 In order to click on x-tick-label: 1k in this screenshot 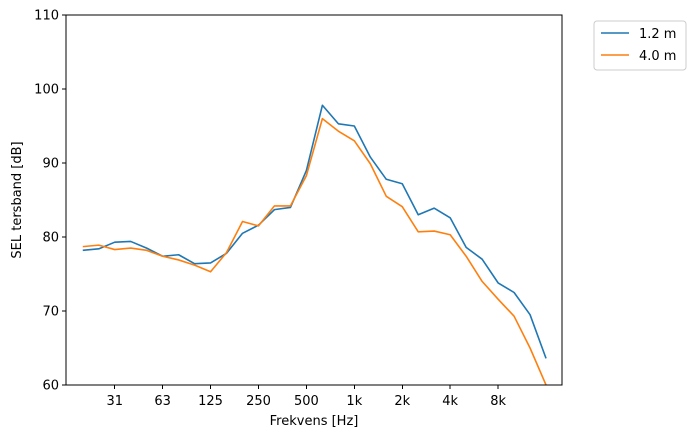, I will do `click(354, 401)`.